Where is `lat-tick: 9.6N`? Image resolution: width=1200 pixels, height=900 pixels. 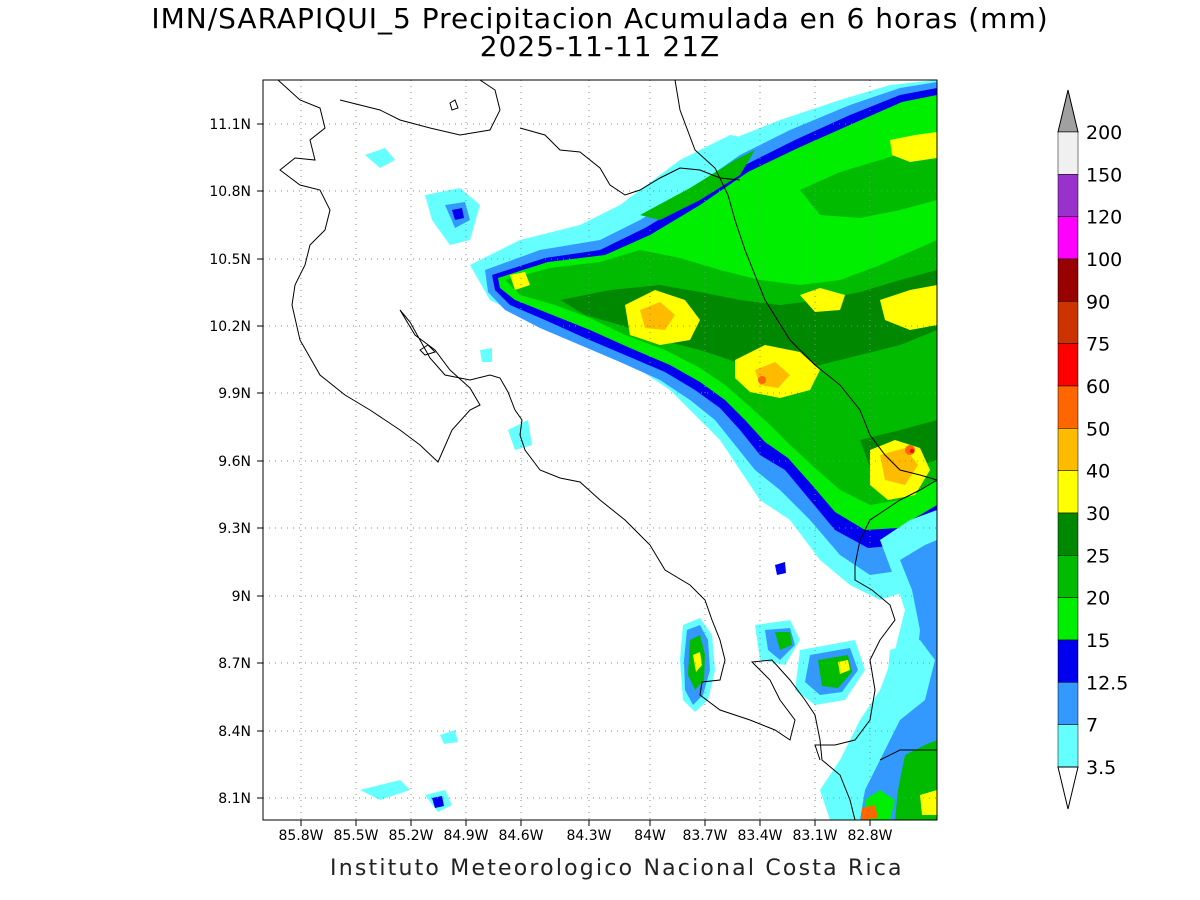 lat-tick: 9.6N is located at coordinates (234, 462).